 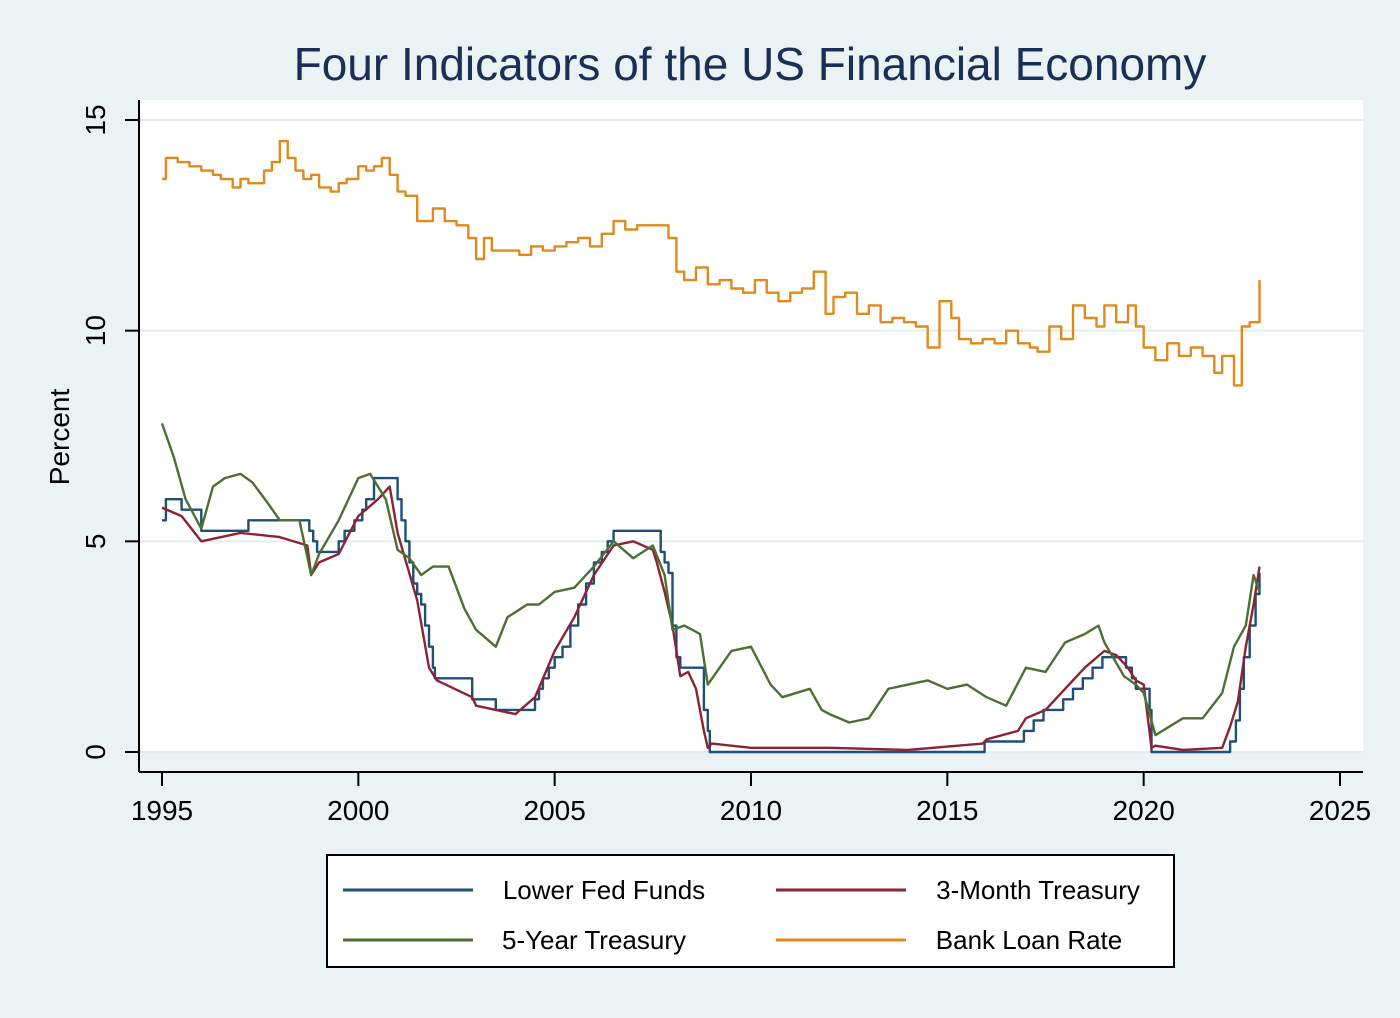 What do you see at coordinates (555, 810) in the screenshot?
I see `x-tick-label-2005: 2005` at bounding box center [555, 810].